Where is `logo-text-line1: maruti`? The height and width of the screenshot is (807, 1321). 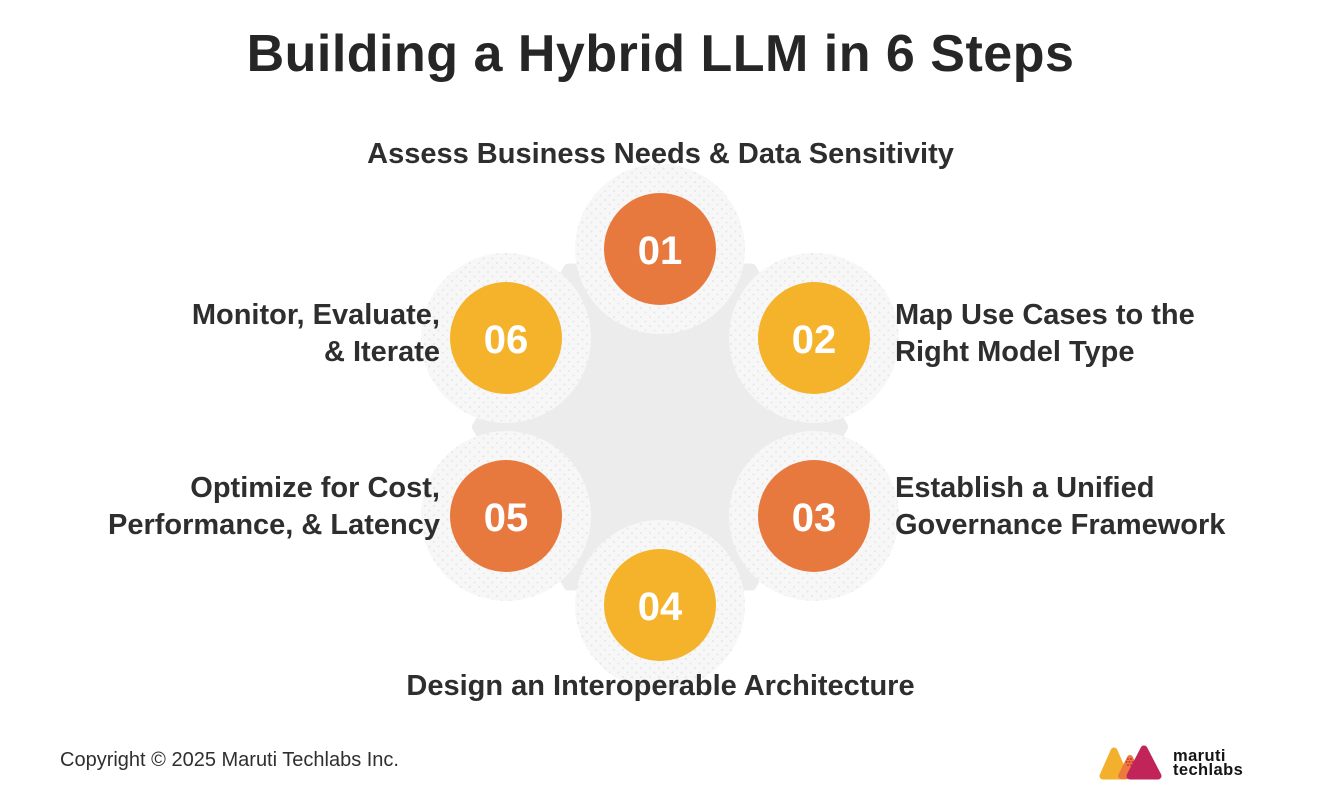 logo-text-line1: maruti is located at coordinates (1199, 755).